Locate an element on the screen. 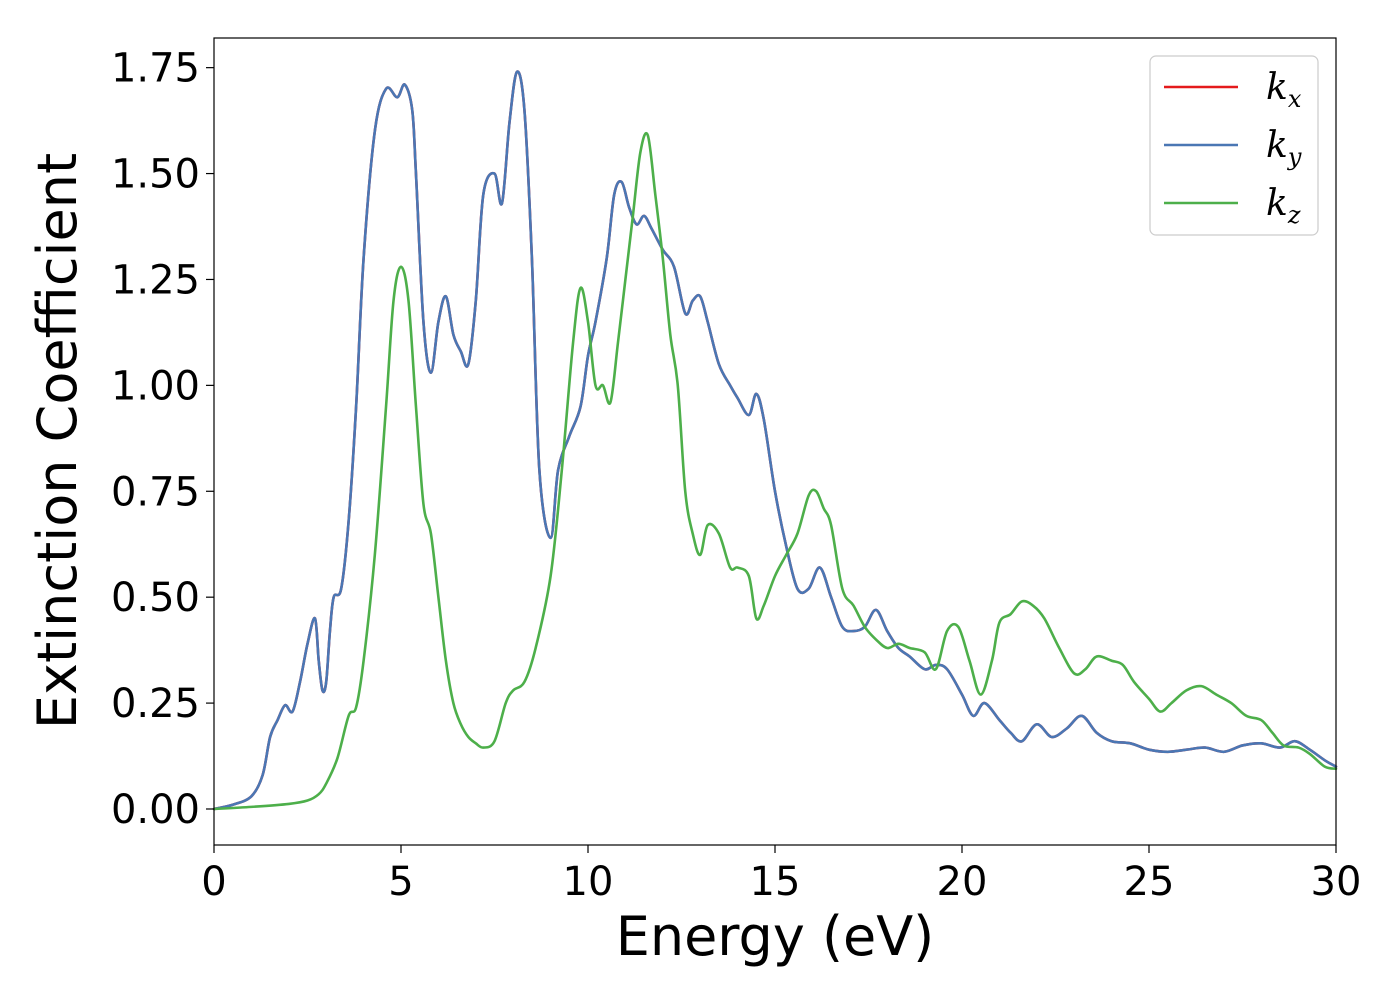 Image resolution: width=1400 pixels, height=1000 pixels. y-axis: 0.00 0.25 0.50 0.75 1.00 1.25 1.50 1.75 is located at coordinates (162, 439).